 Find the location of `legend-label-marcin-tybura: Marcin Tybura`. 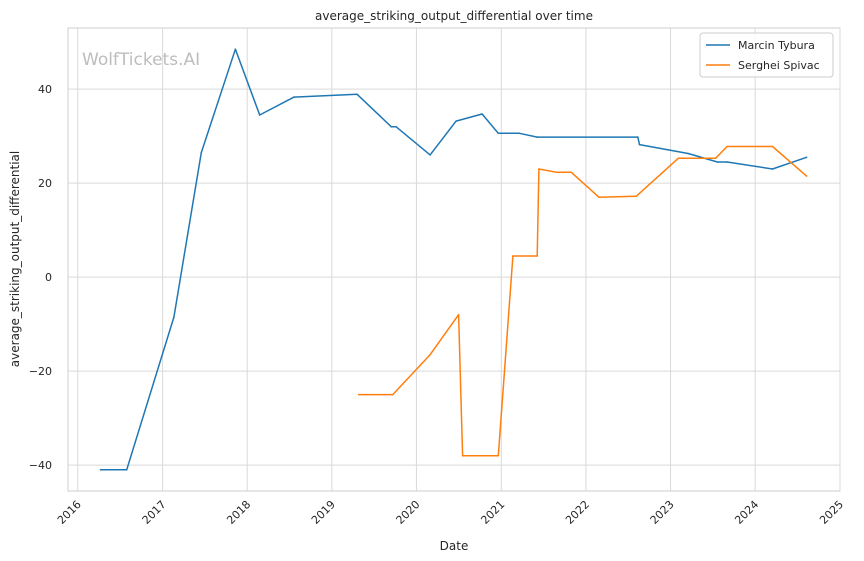

legend-label-marcin-tybura: Marcin Tybura is located at coordinates (776, 45).